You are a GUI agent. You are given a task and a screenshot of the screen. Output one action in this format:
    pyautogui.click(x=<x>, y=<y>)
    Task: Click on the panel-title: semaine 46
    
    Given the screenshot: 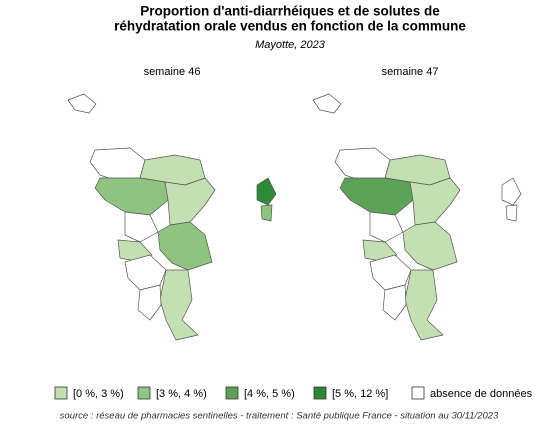 What is the action you would take?
    pyautogui.click(x=172, y=72)
    